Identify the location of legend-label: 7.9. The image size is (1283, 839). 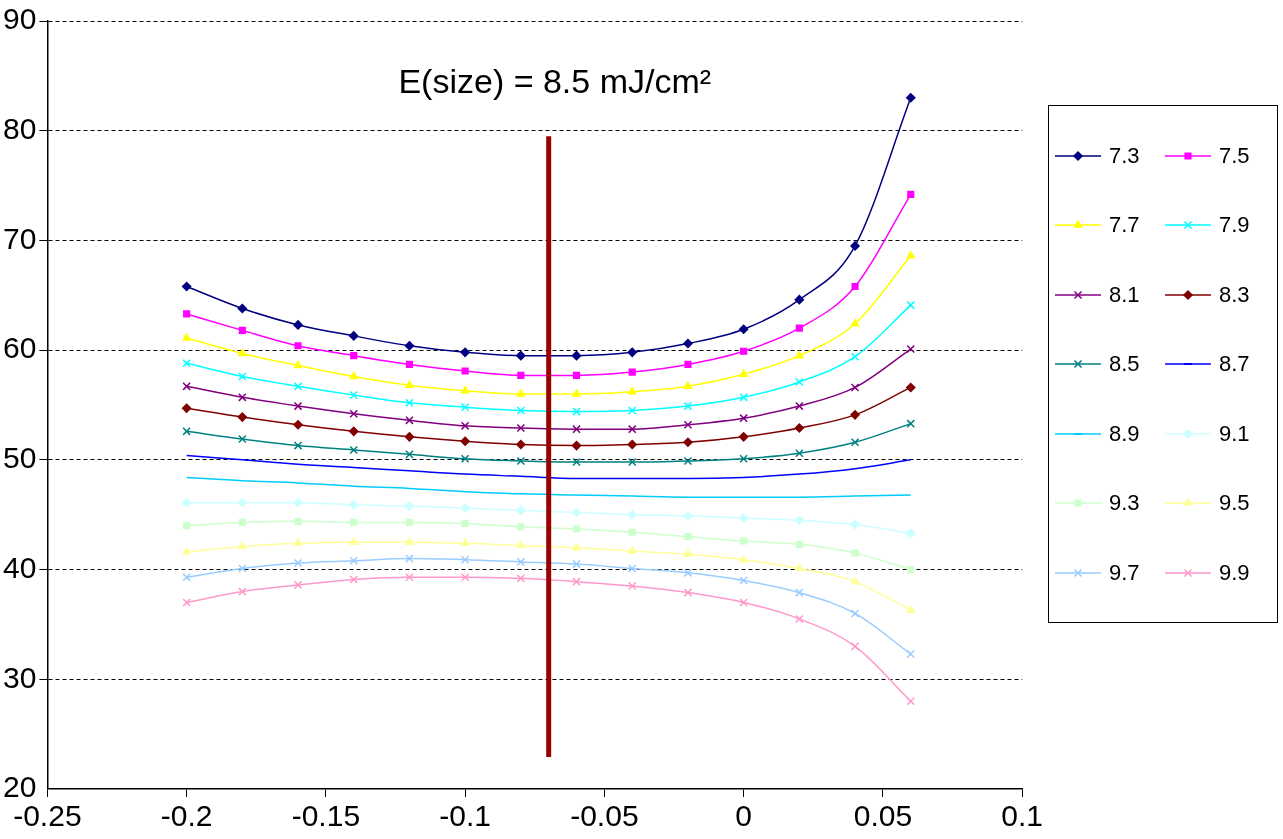
(1234, 225).